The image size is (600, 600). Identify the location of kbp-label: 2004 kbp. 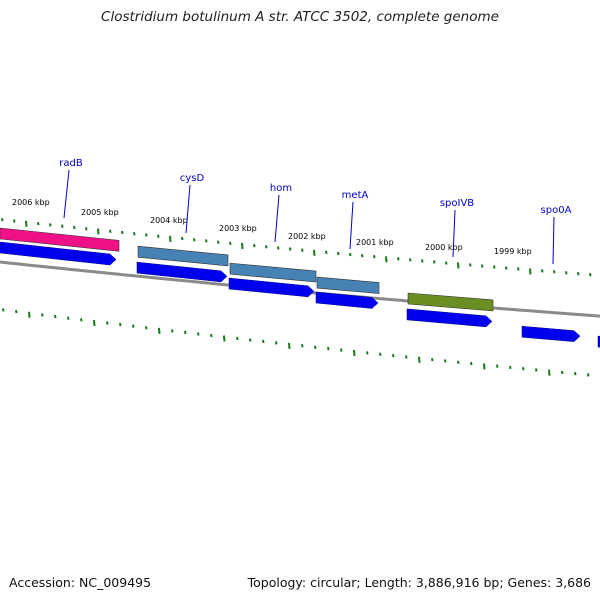
(169, 220).